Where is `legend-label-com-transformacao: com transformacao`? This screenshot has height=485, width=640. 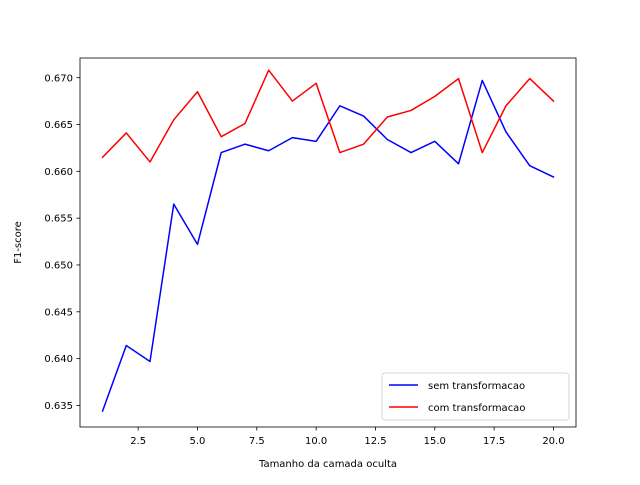 legend-label-com-transformacao: com transformacao is located at coordinates (476, 408).